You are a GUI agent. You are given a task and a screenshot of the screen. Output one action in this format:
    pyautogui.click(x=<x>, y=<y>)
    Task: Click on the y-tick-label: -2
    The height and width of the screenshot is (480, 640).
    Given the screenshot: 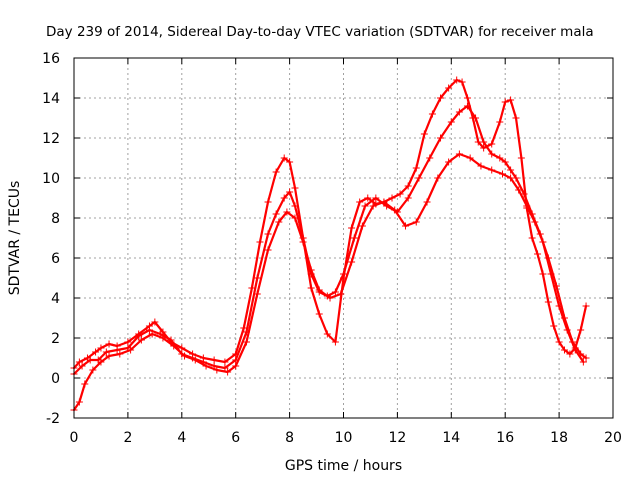 What is the action you would take?
    pyautogui.click(x=53, y=419)
    